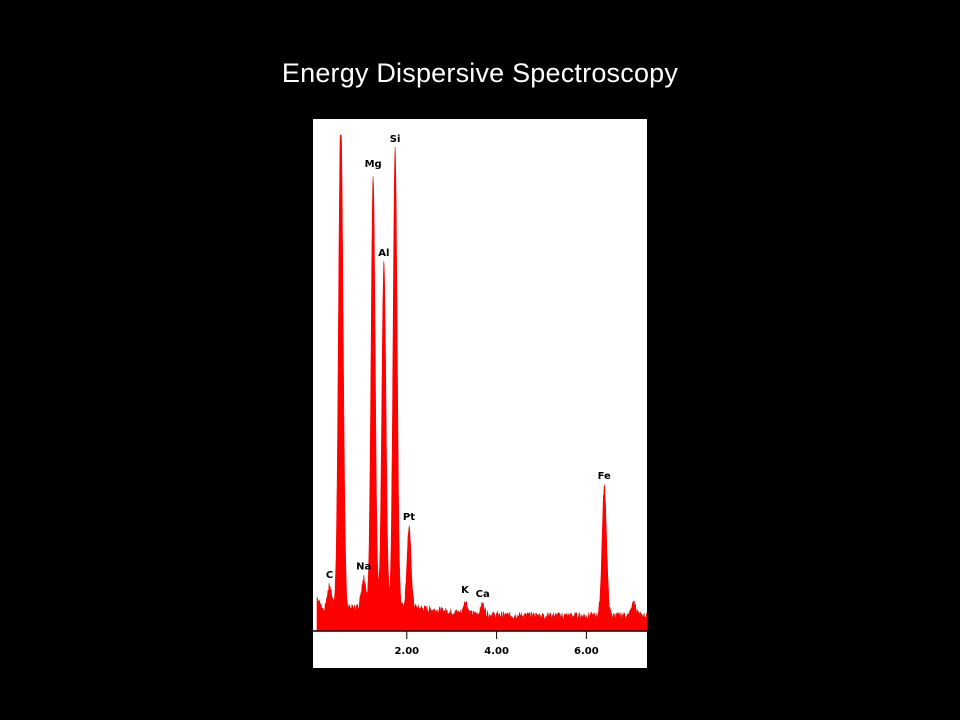  Describe the element at coordinates (395, 139) in the screenshot. I see `peak-label-si: Si` at that location.